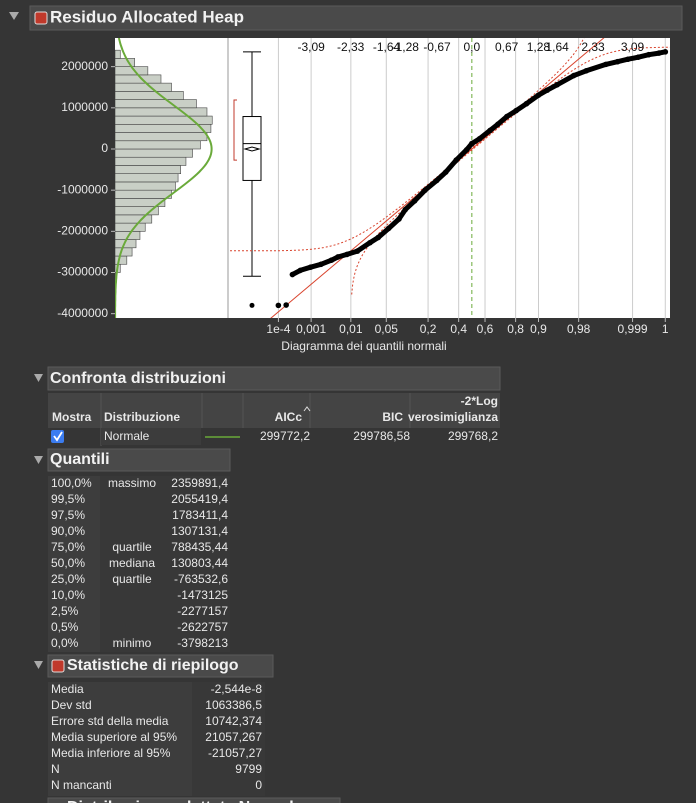 This screenshot has width=696, height=803. What do you see at coordinates (235, 130) in the screenshot?
I see `shortest-half` at bounding box center [235, 130].